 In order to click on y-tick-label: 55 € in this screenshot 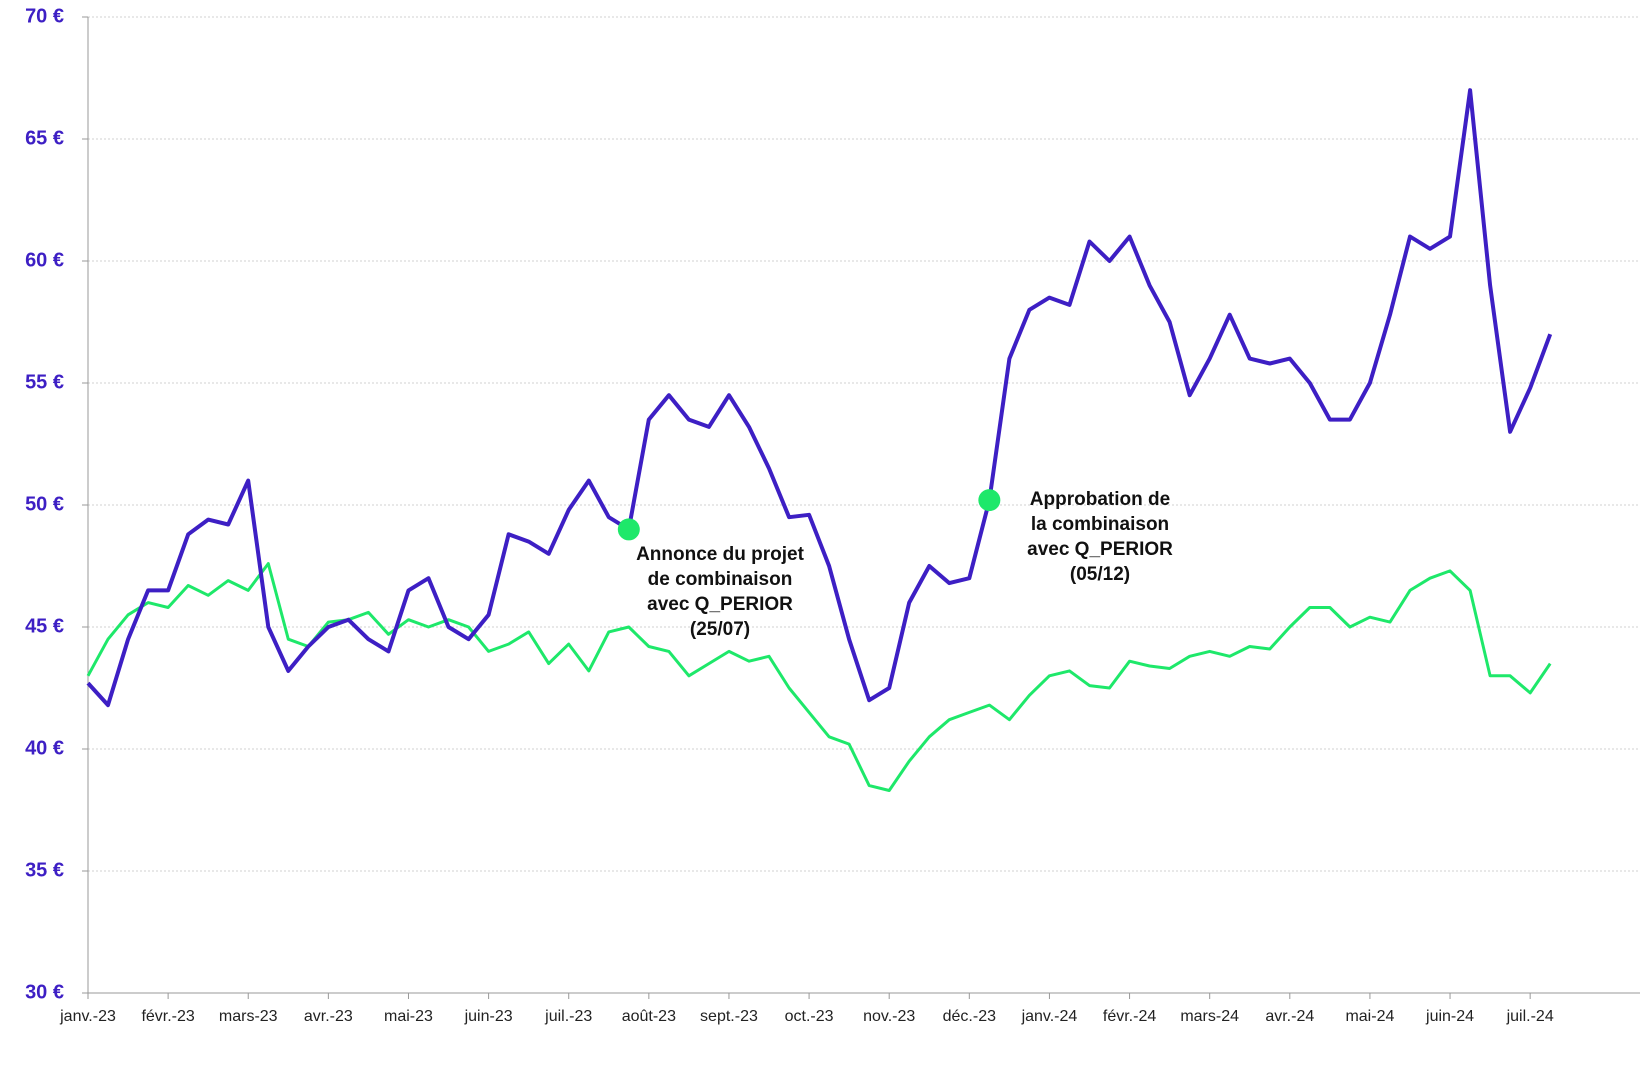, I will do `click(44, 382)`.